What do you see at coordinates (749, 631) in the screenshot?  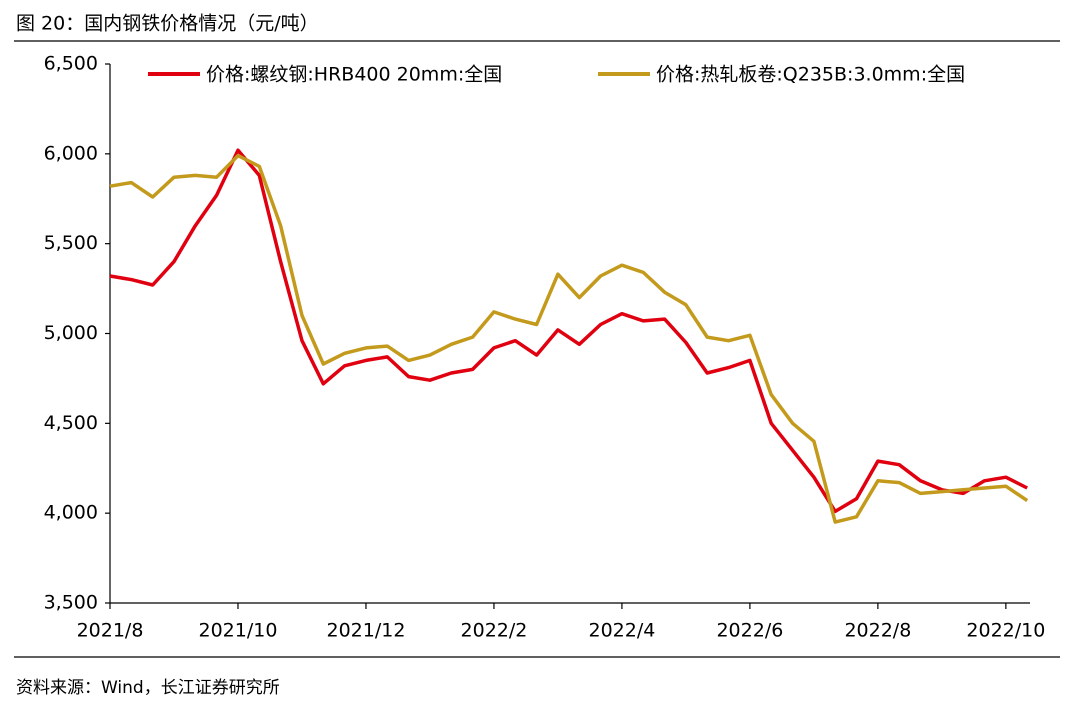 I see `x-tick-label: 2022/6` at bounding box center [749, 631].